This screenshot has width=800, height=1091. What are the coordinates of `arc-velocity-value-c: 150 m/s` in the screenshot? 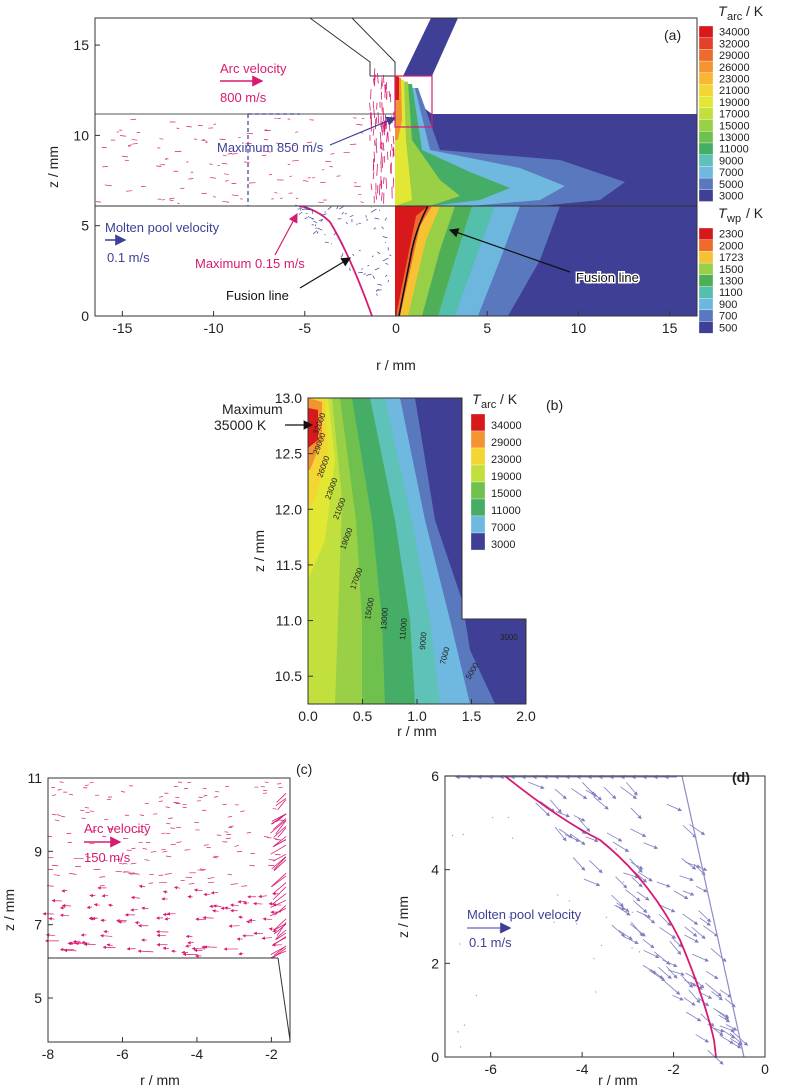 It's located at (107, 857).